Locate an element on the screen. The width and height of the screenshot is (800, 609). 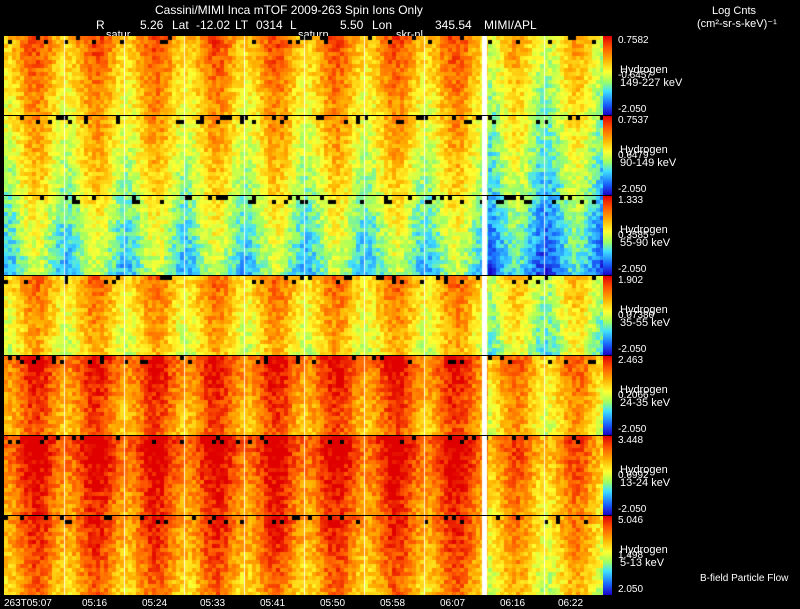
colorbar-mid: 0.2066 is located at coordinates (633, 395).